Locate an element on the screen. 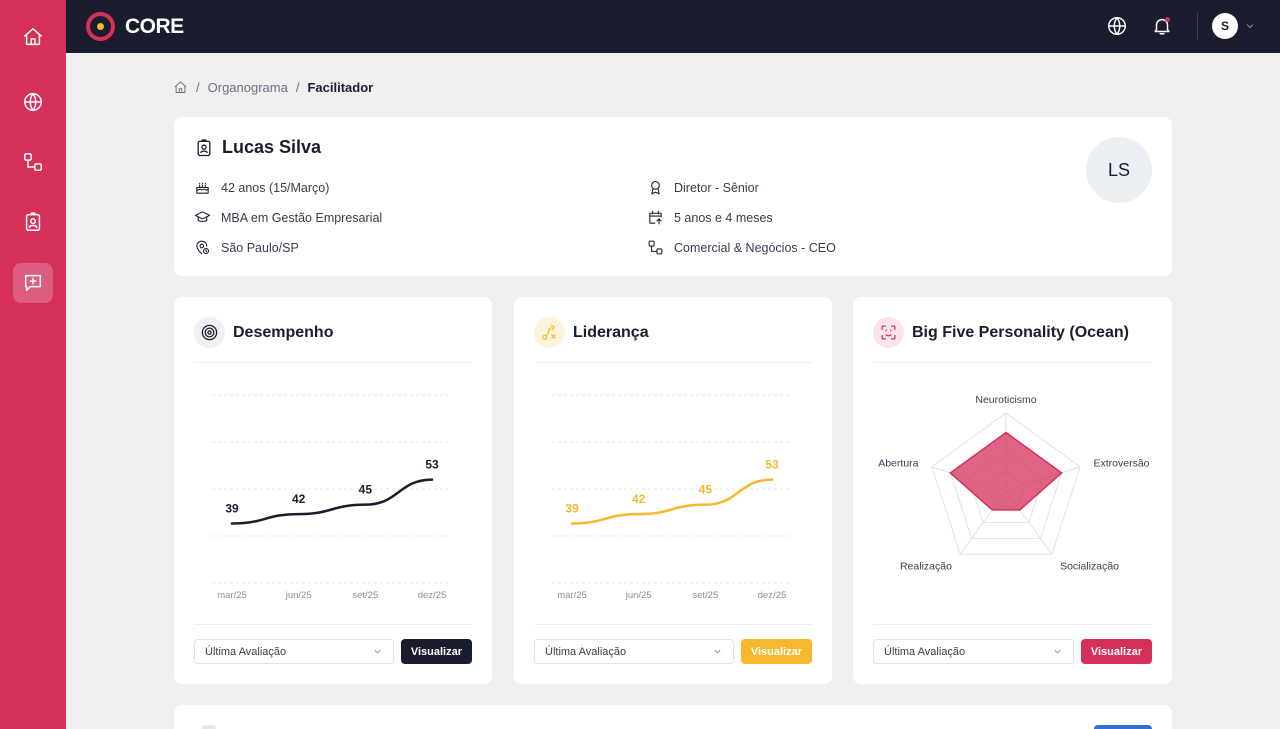 This screenshot has width=1280, height=729. calendar-icon is located at coordinates (655, 217).